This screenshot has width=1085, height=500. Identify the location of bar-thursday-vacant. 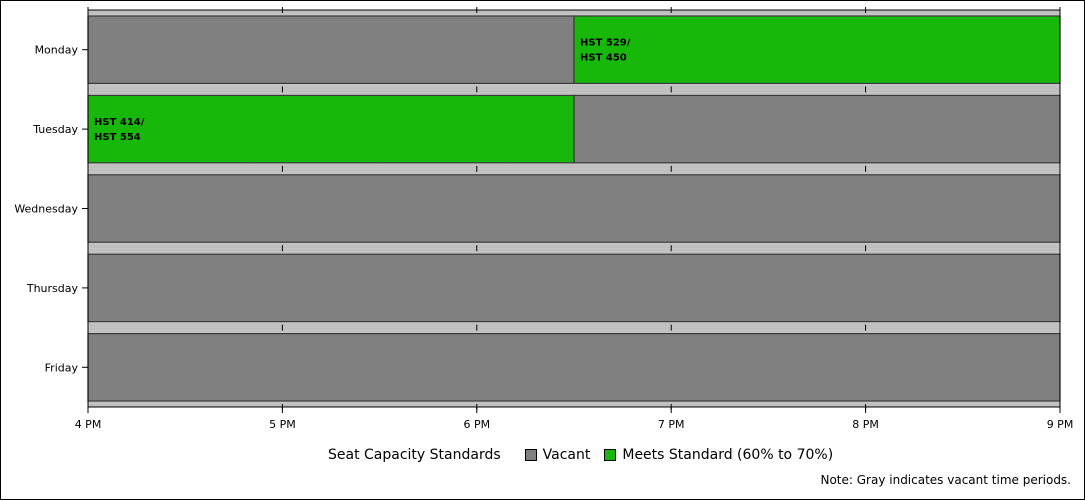
(574, 288).